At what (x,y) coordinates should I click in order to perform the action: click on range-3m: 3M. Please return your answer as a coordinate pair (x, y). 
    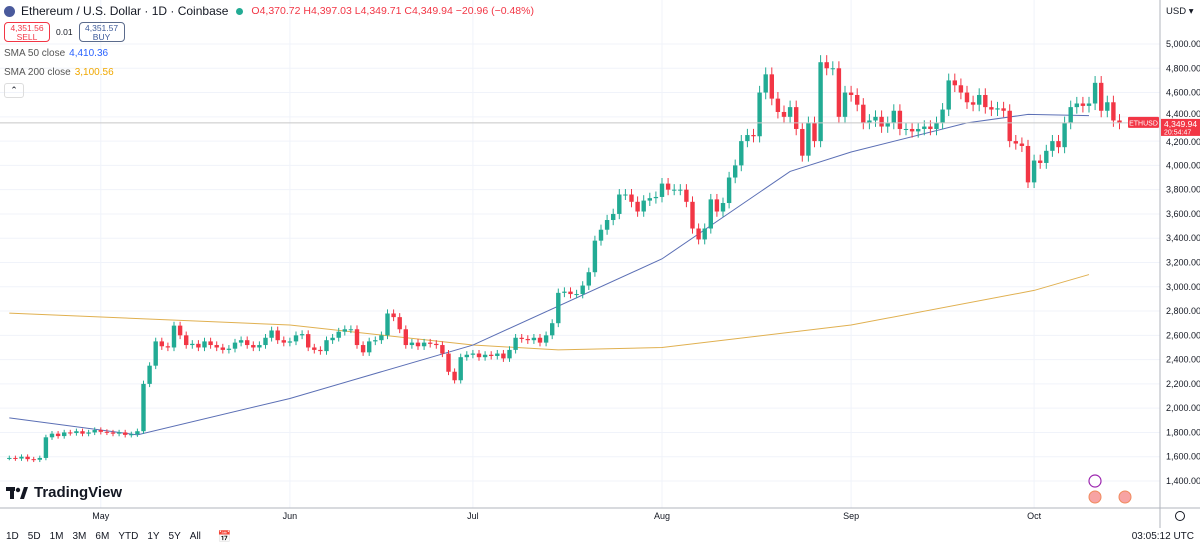
    Looking at the image, I should click on (79, 536).